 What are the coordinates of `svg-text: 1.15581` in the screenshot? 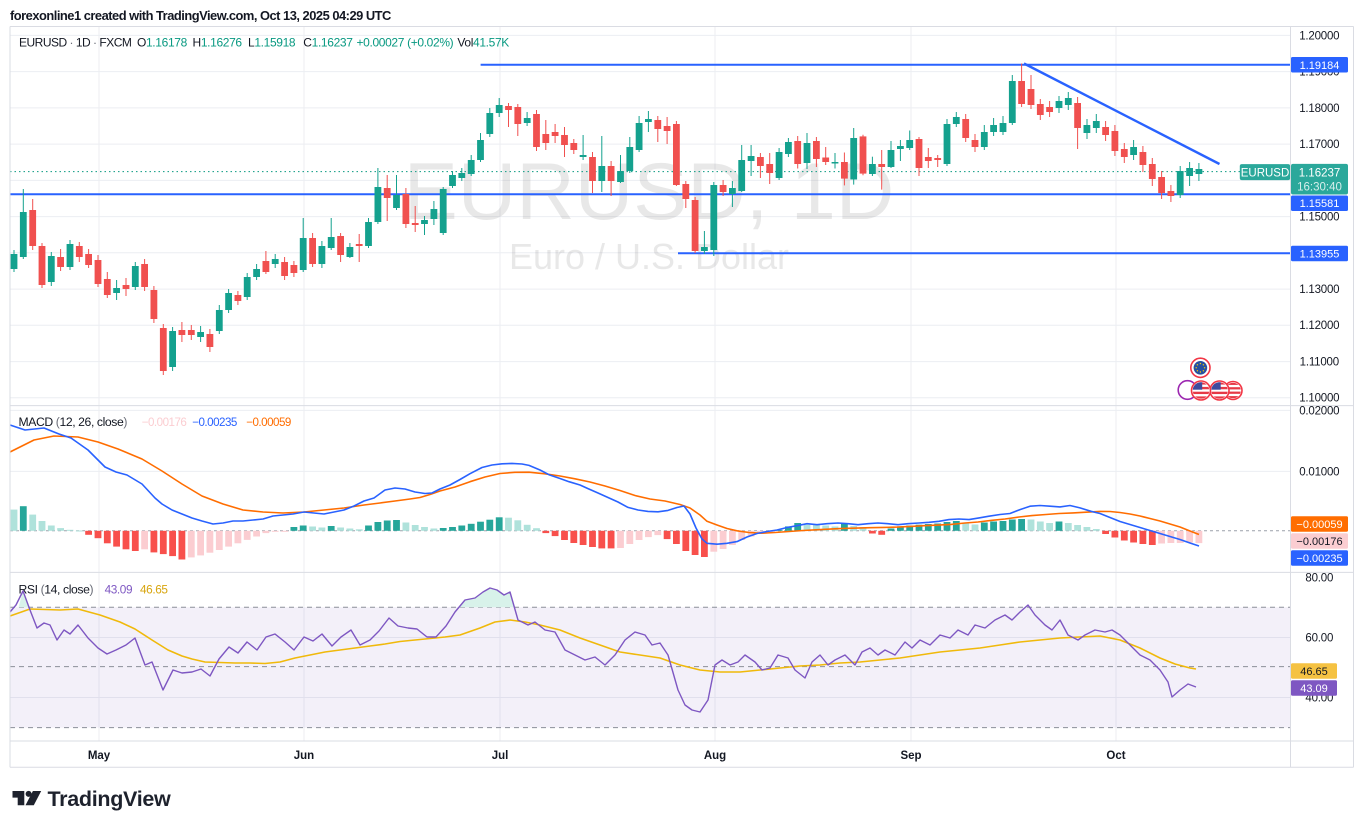 It's located at (1320, 204).